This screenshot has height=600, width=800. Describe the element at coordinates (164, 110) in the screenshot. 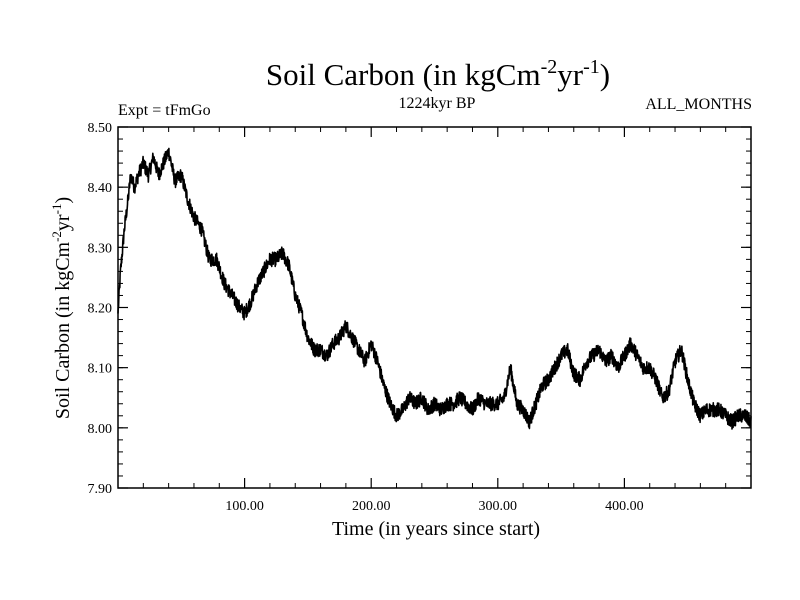

I see `experiment-label: Expt = tFmGo` at that location.